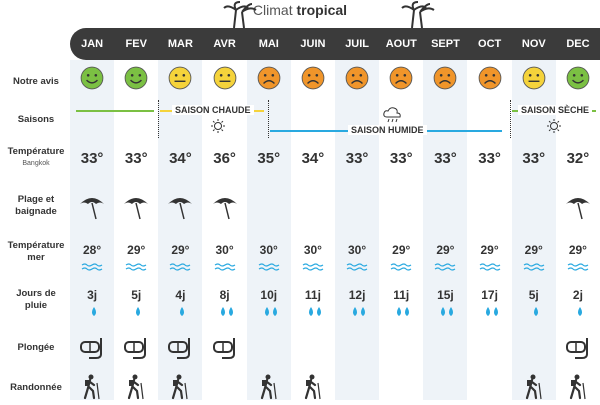  I want to click on month-oct: OCT, so click(490, 44).